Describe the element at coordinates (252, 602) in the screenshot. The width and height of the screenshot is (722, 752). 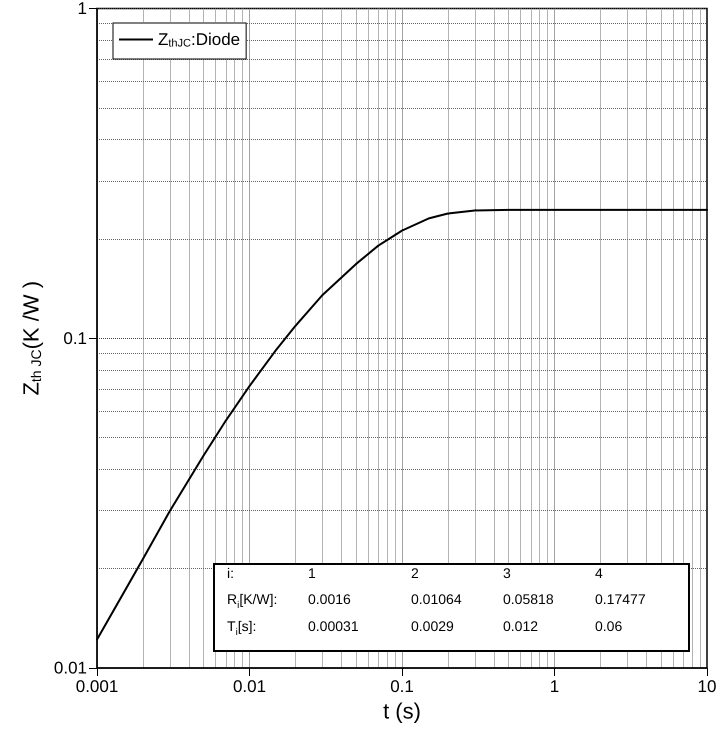
I see `annotation: R$_{i}$[K/W]:` at that location.